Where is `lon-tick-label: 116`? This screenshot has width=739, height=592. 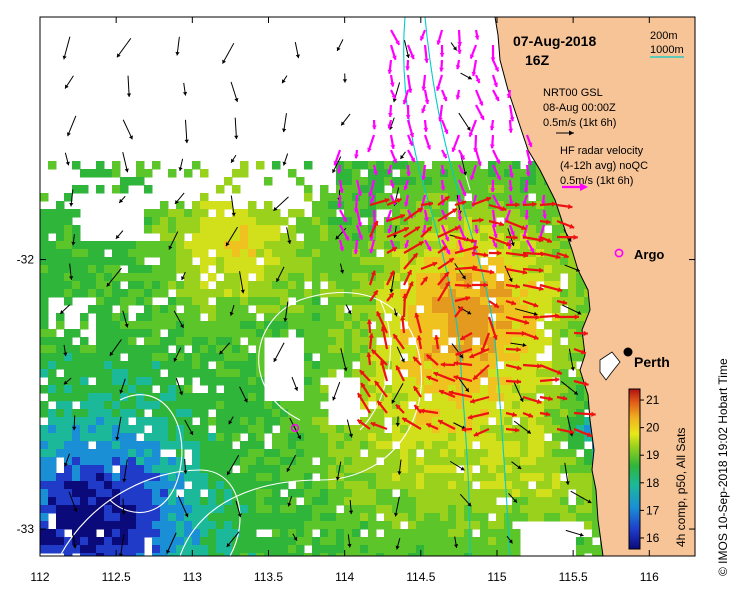
lon-tick-label: 116 is located at coordinates (649, 577).